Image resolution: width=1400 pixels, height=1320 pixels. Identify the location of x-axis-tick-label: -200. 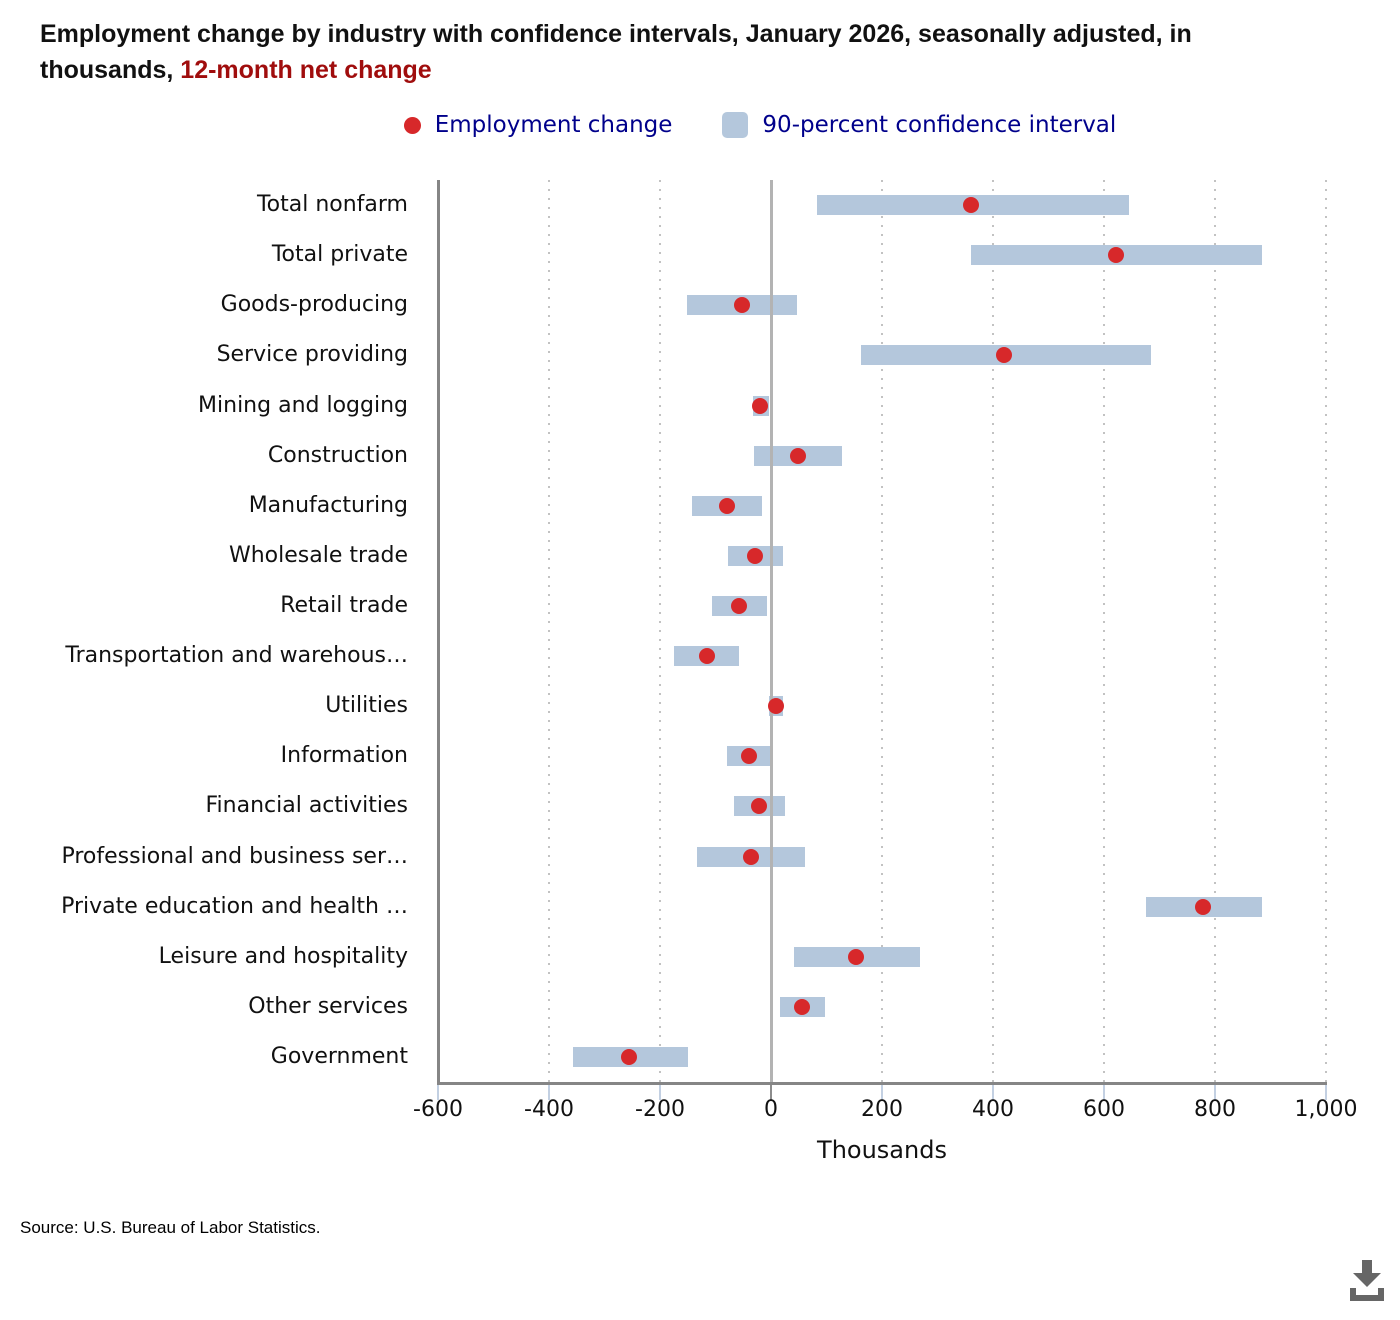
(660, 1109).